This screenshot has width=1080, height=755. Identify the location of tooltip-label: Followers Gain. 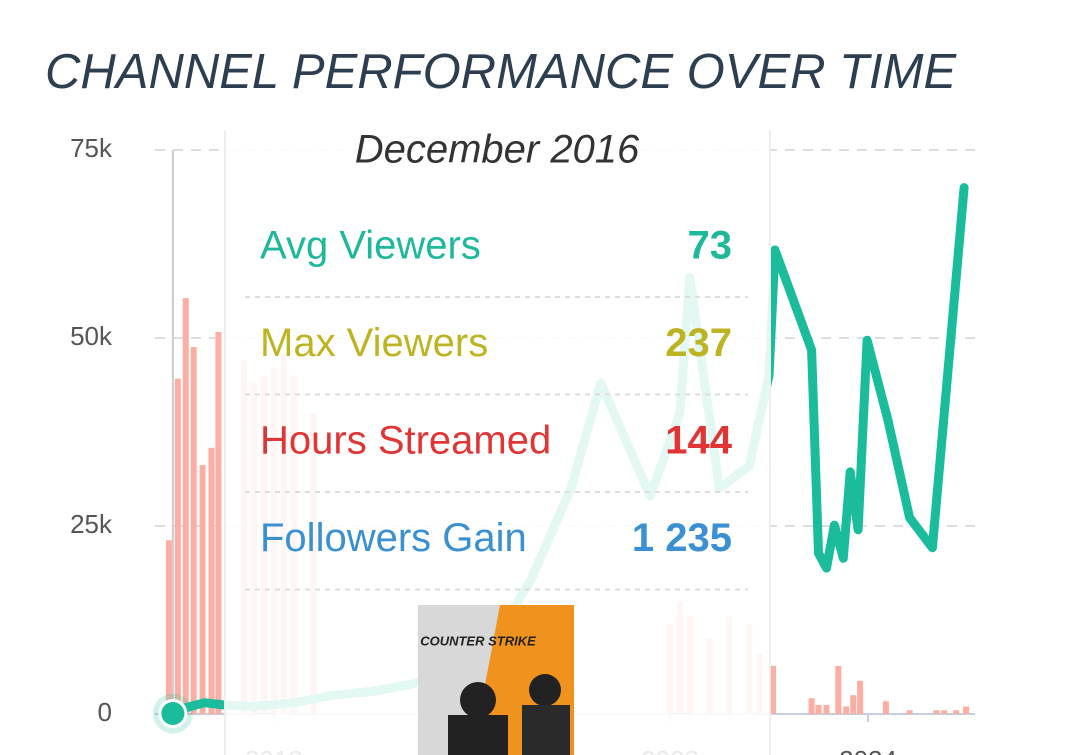
(393, 538).